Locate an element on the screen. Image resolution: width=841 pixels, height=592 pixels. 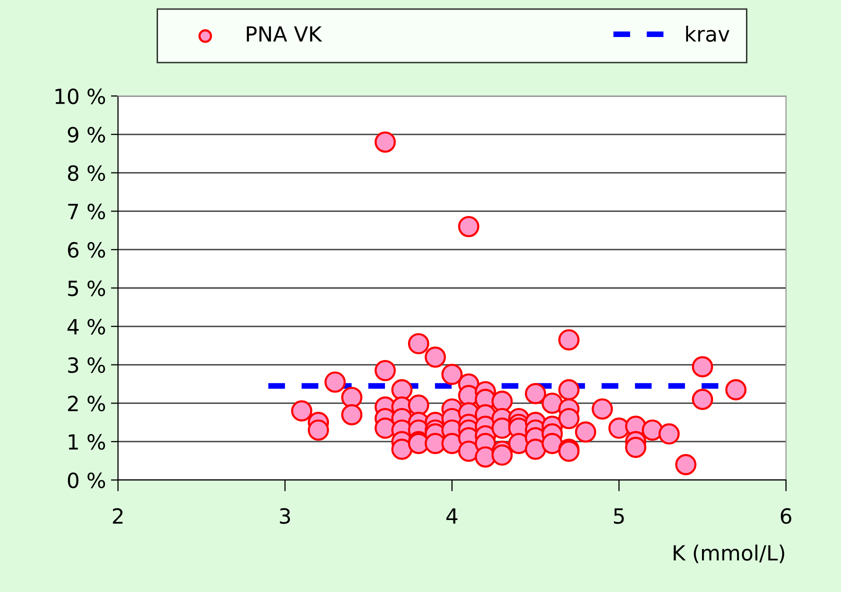
x-tick-label: 5 is located at coordinates (619, 516).